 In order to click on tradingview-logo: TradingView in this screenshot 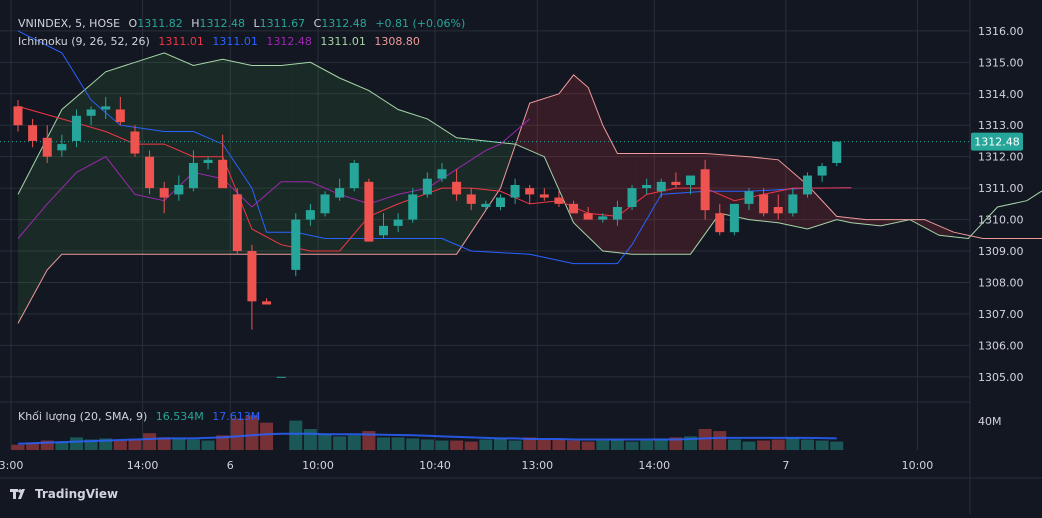, I will do `click(64, 494)`.